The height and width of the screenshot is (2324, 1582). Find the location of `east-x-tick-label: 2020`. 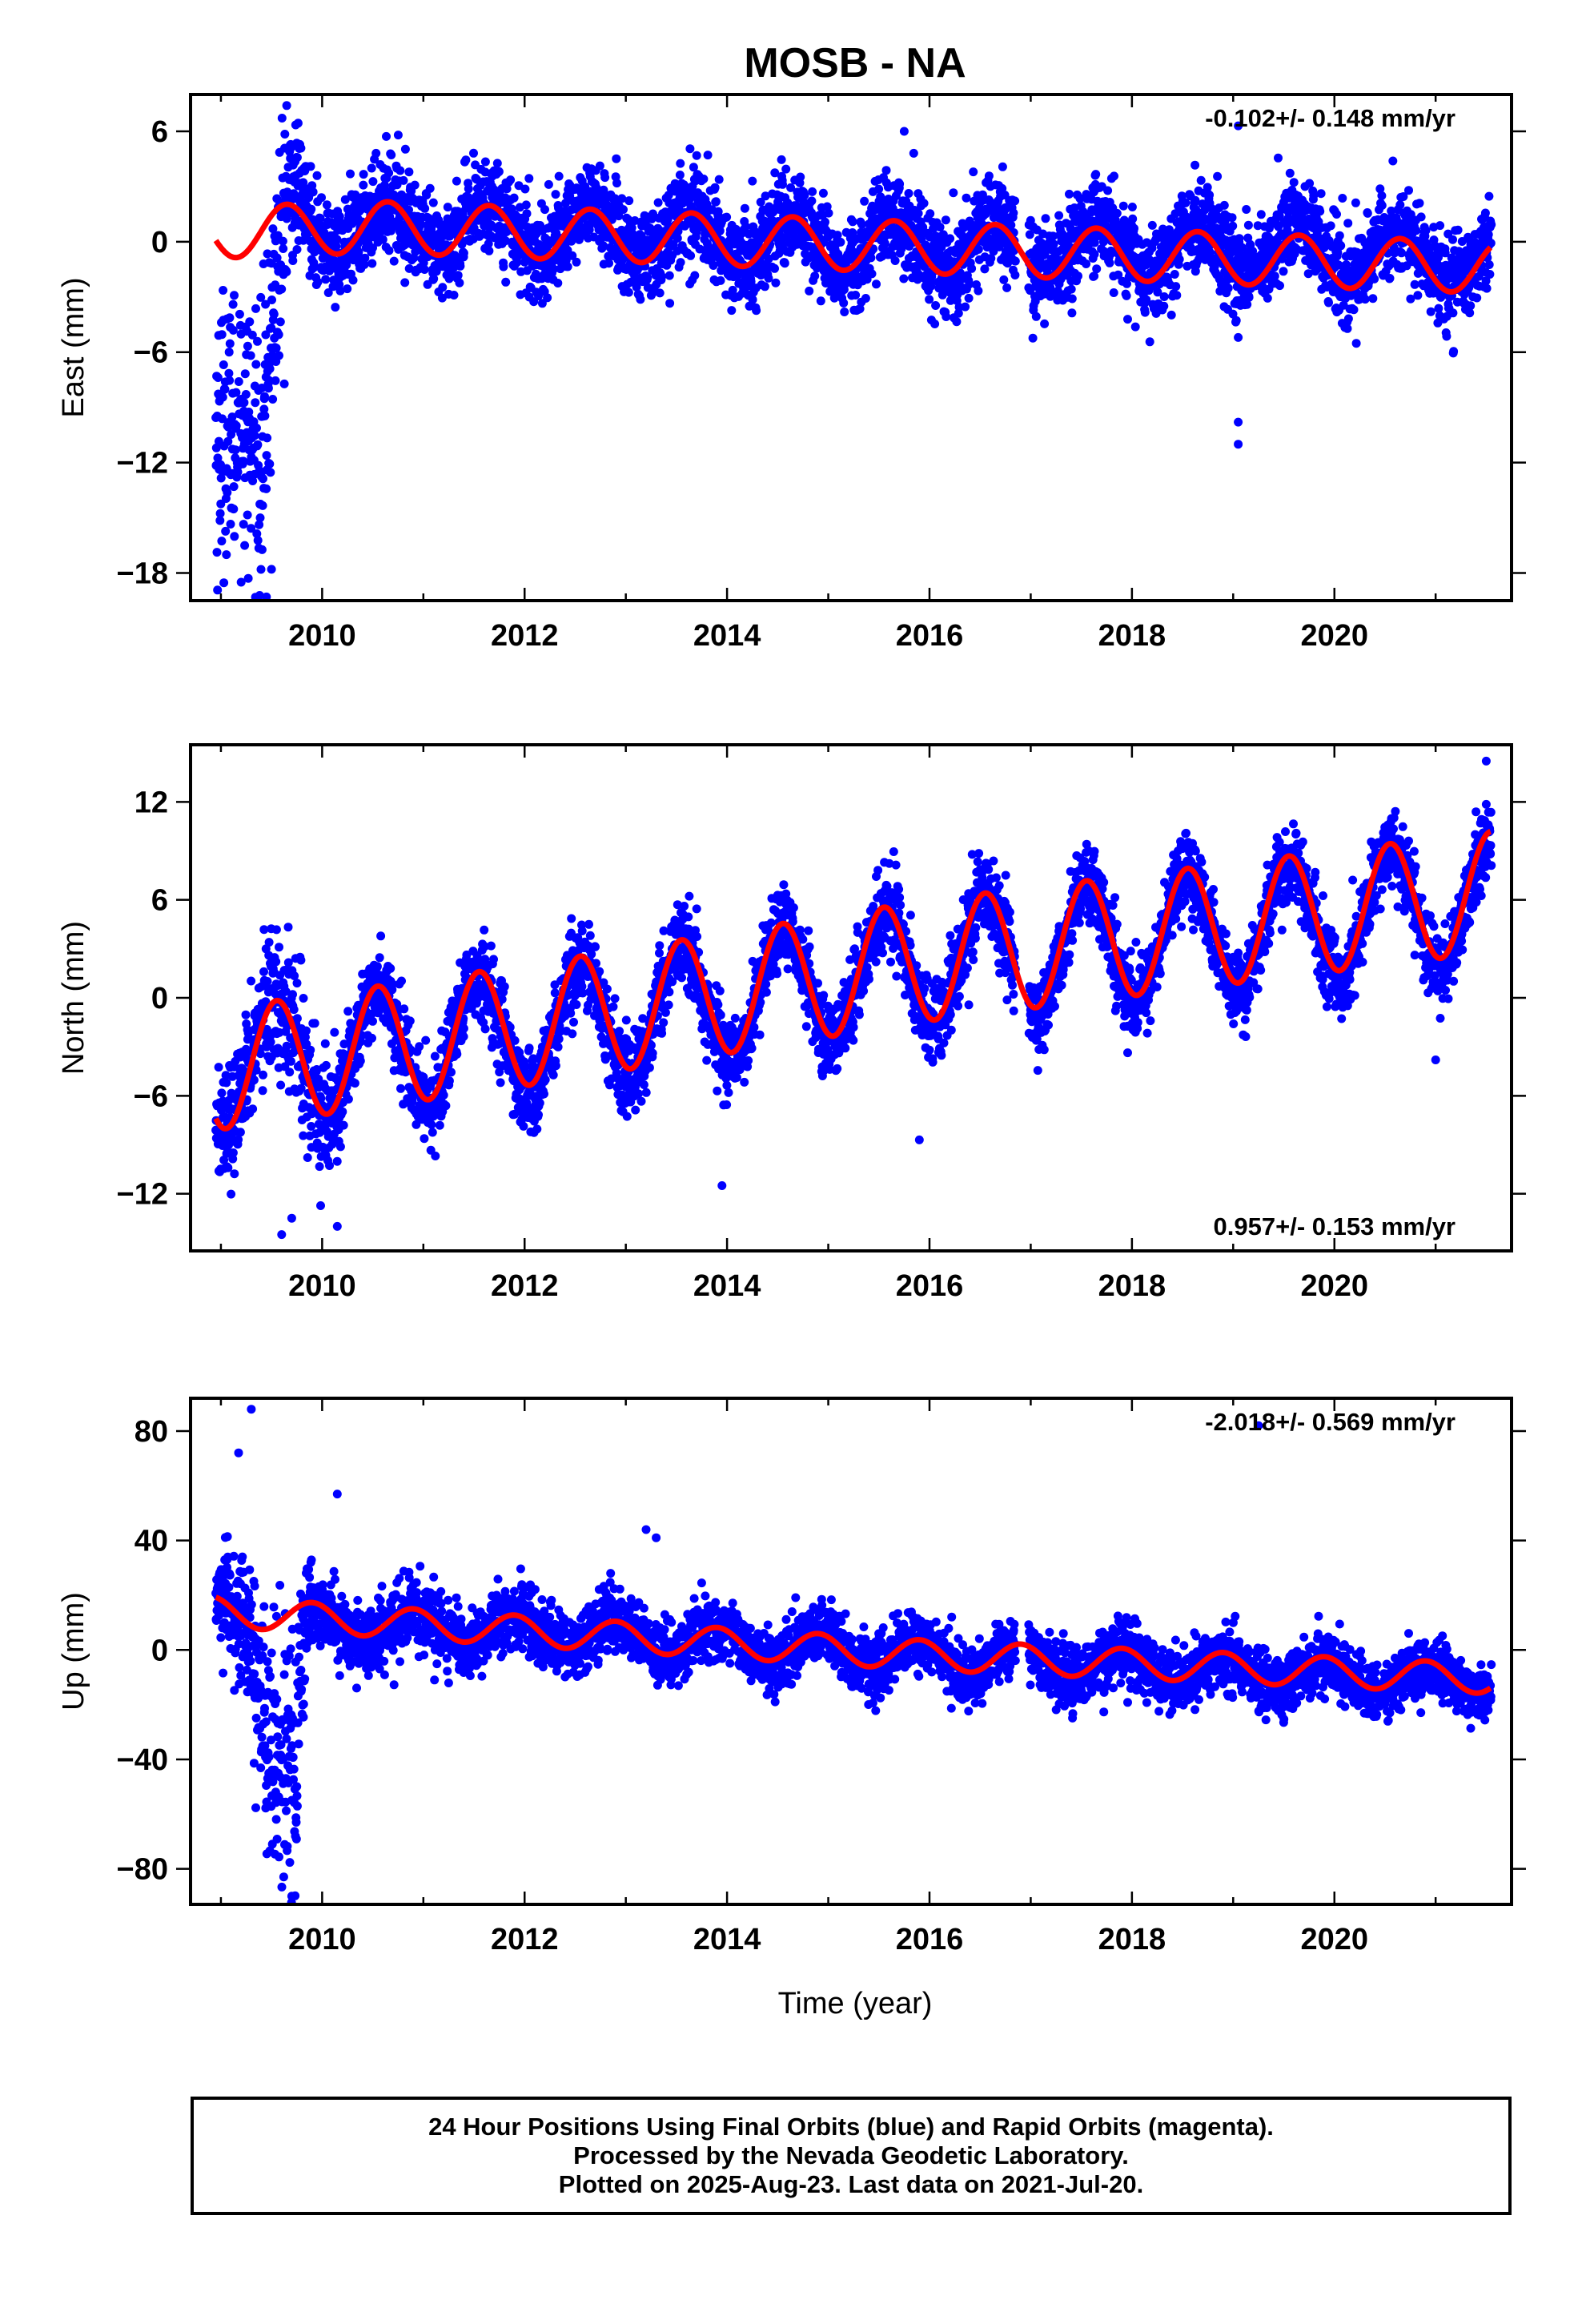

east-x-tick-label: 2020 is located at coordinates (1334, 636).